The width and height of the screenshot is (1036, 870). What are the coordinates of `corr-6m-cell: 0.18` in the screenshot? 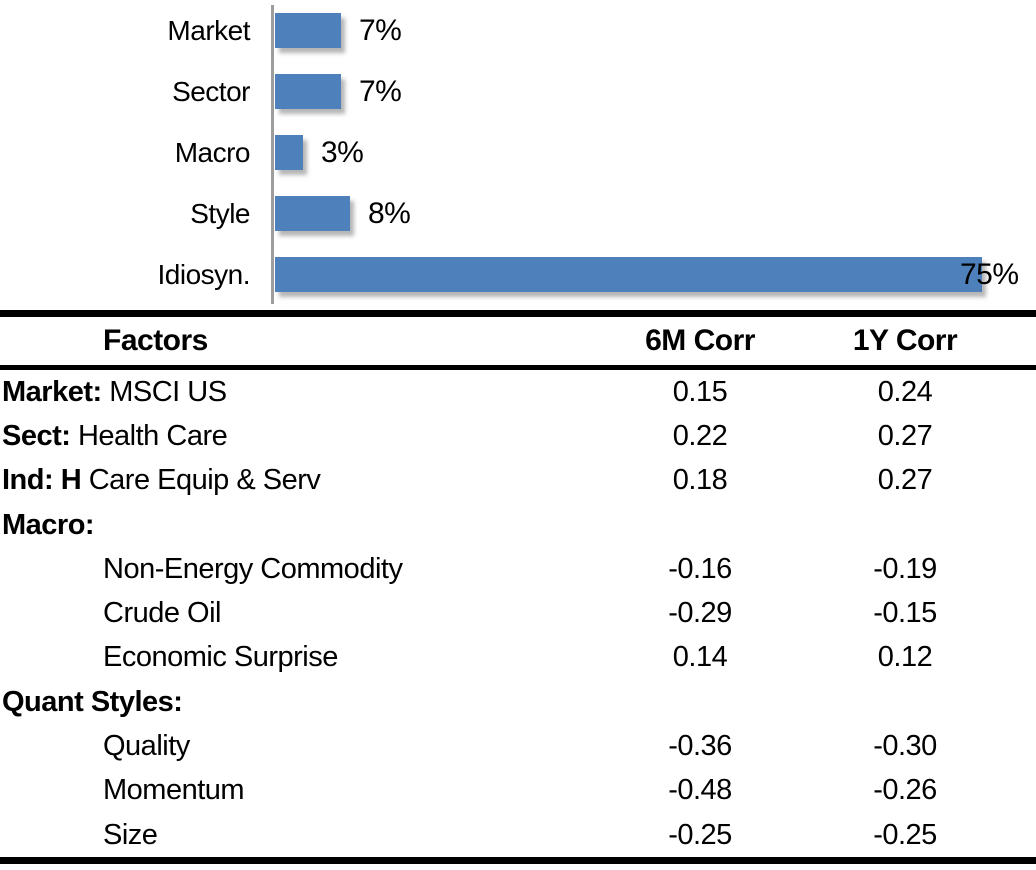 It's located at (700, 480).